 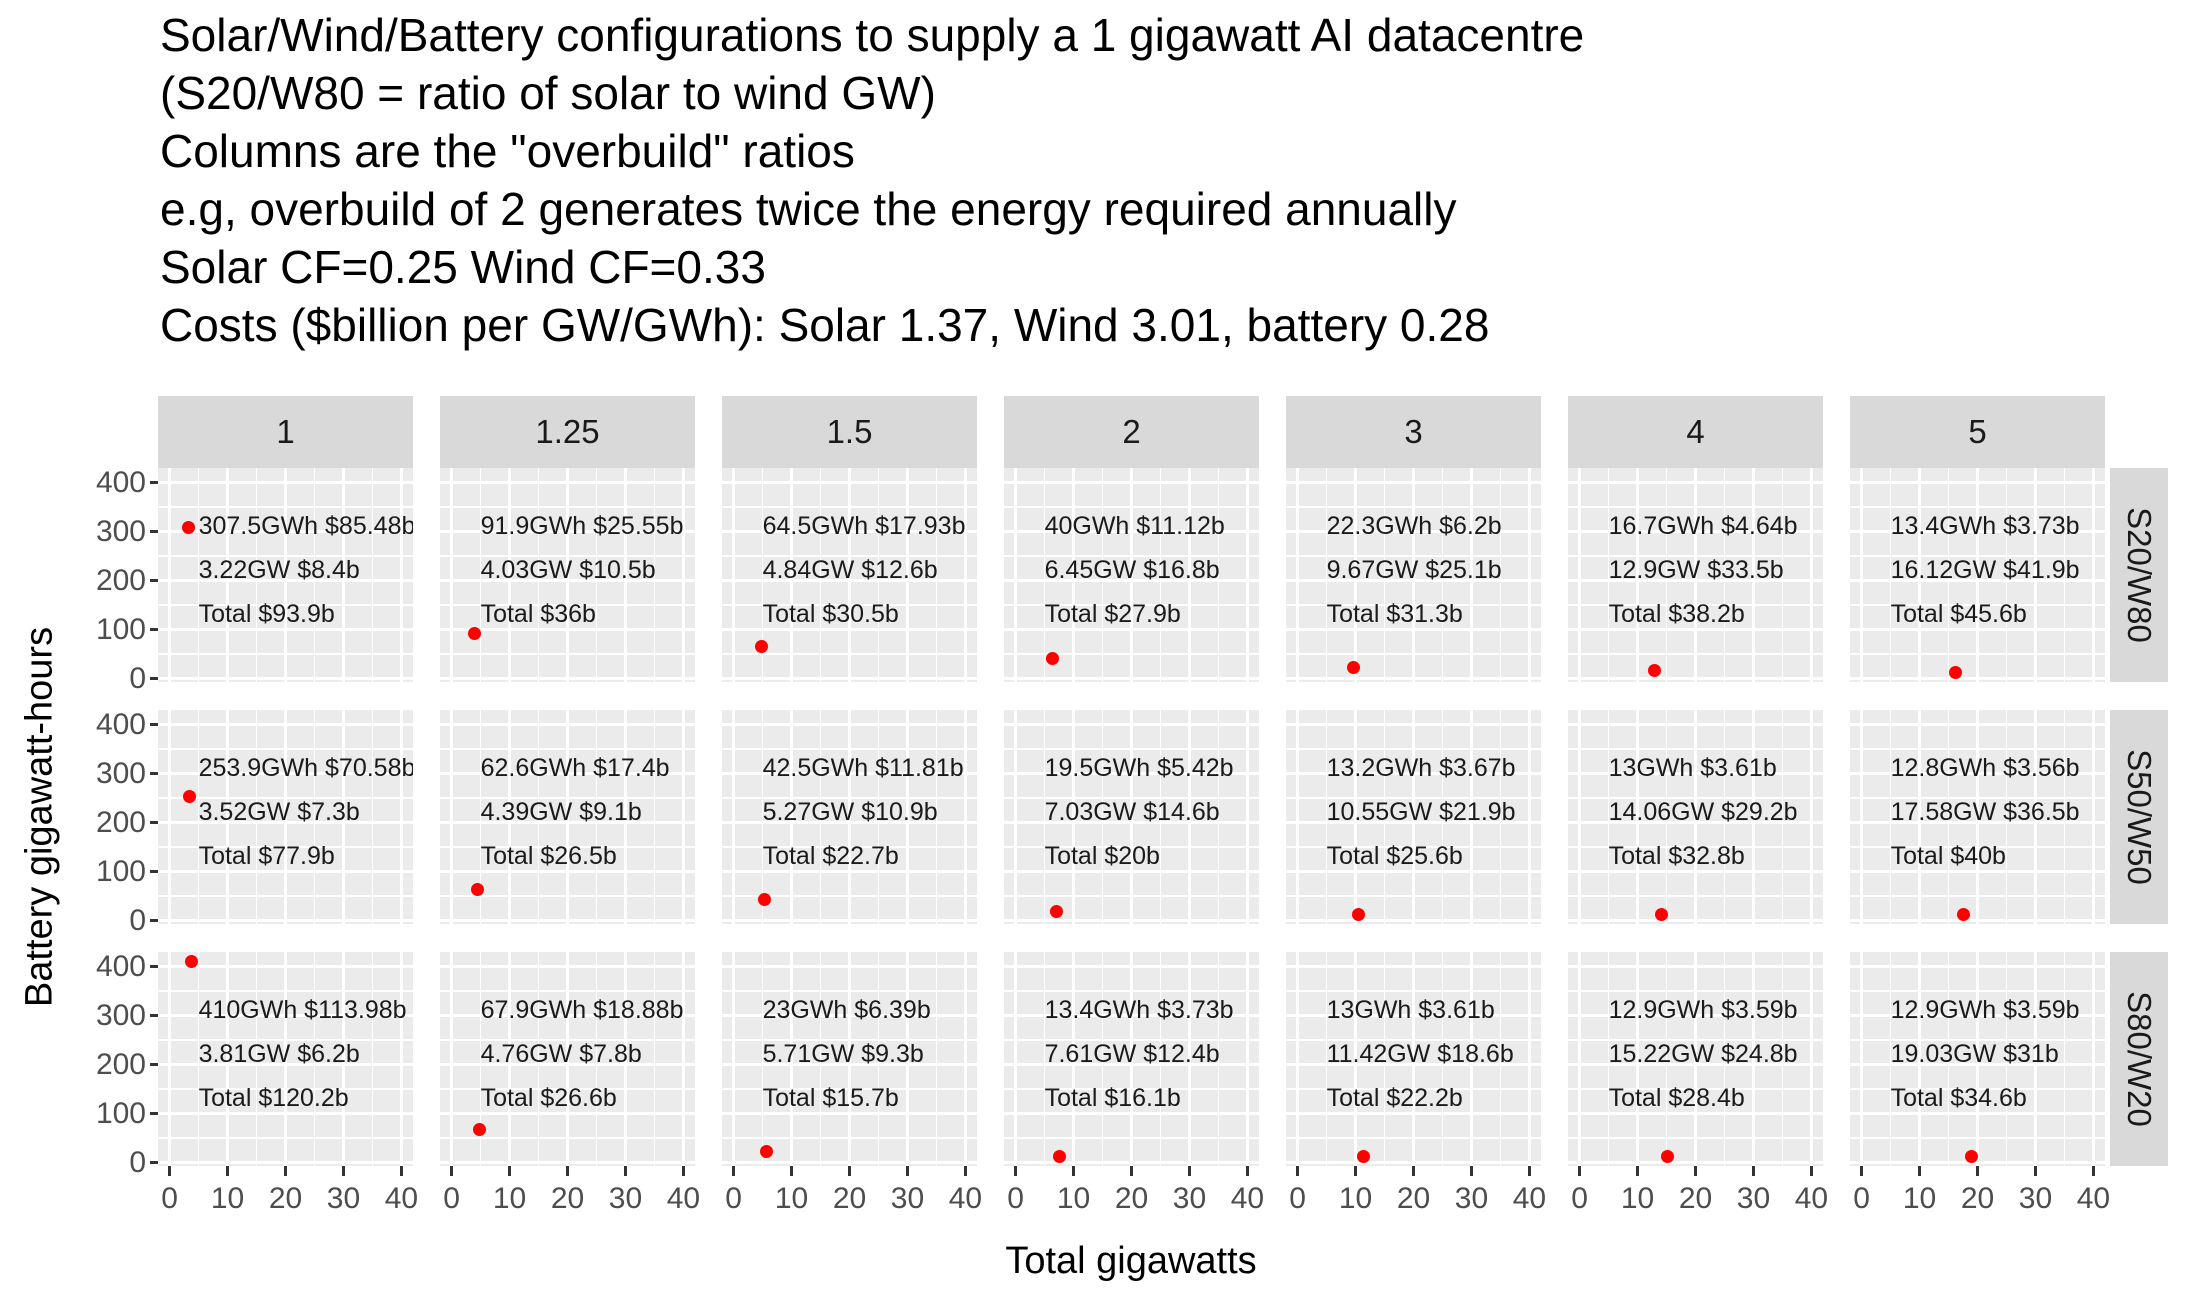 What do you see at coordinates (850, 811) in the screenshot?
I see `point-annotation: 5.27GW $10.9b` at bounding box center [850, 811].